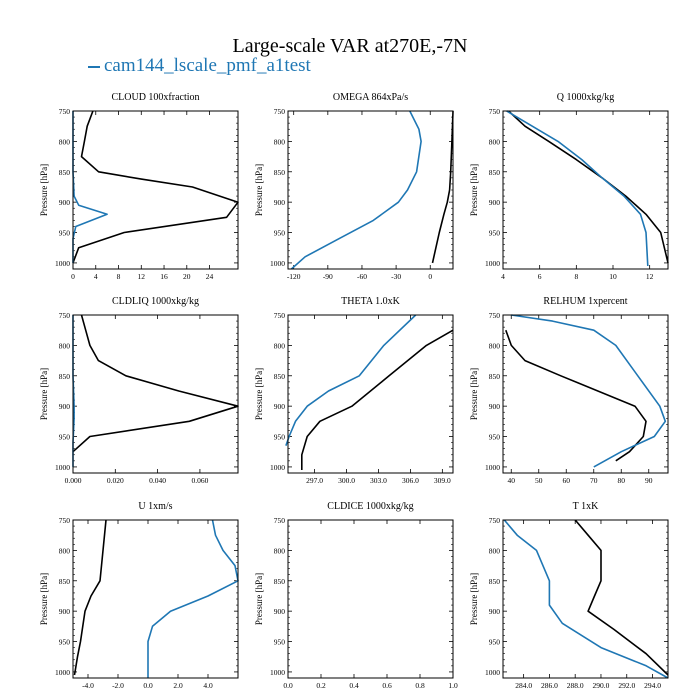  I want to click on x-tick-label: 284.0, so click(523, 685).